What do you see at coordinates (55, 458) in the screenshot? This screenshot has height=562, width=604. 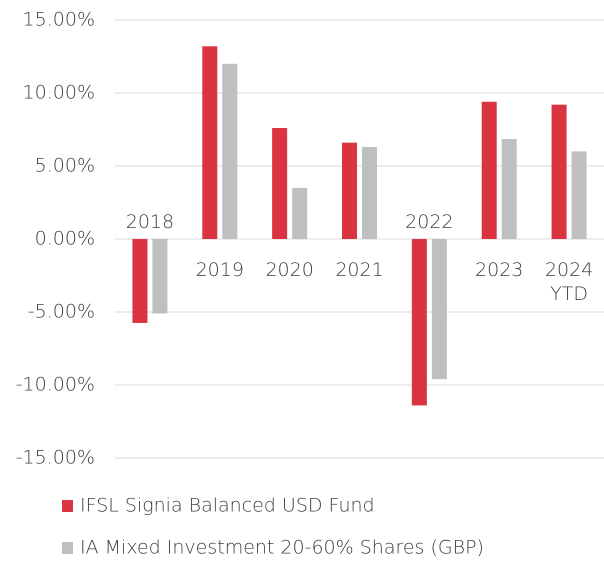 I see `y-tick-label: -15.00%` at bounding box center [55, 458].